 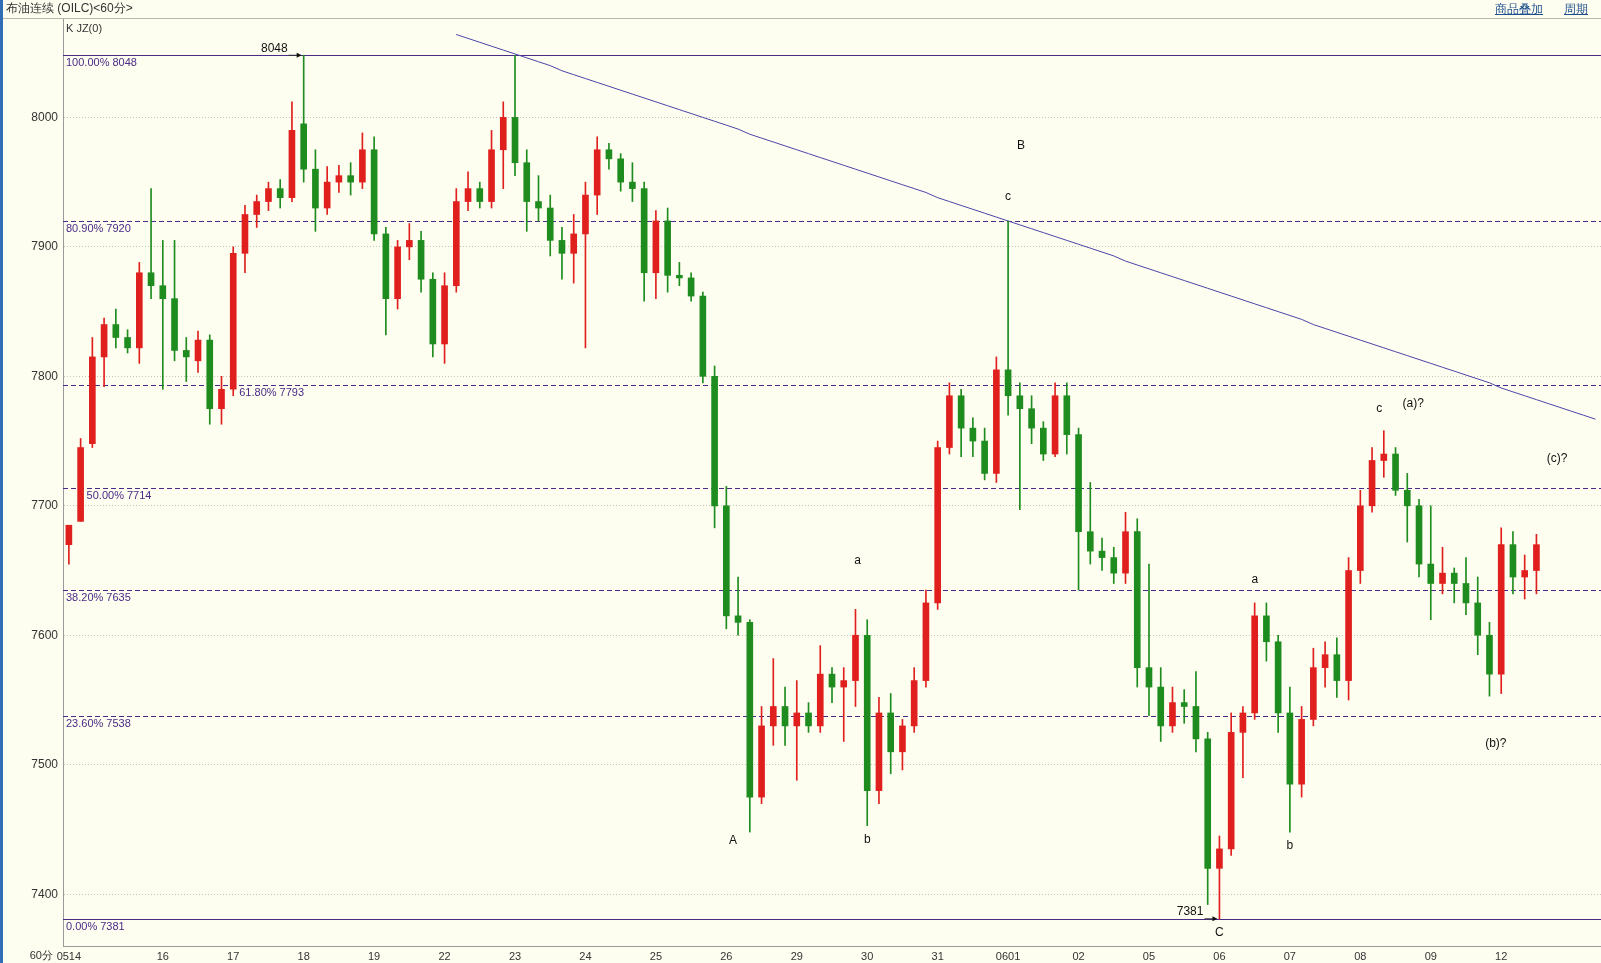 I want to click on ref-line-label: 80.90% 7920, so click(x=98, y=228).